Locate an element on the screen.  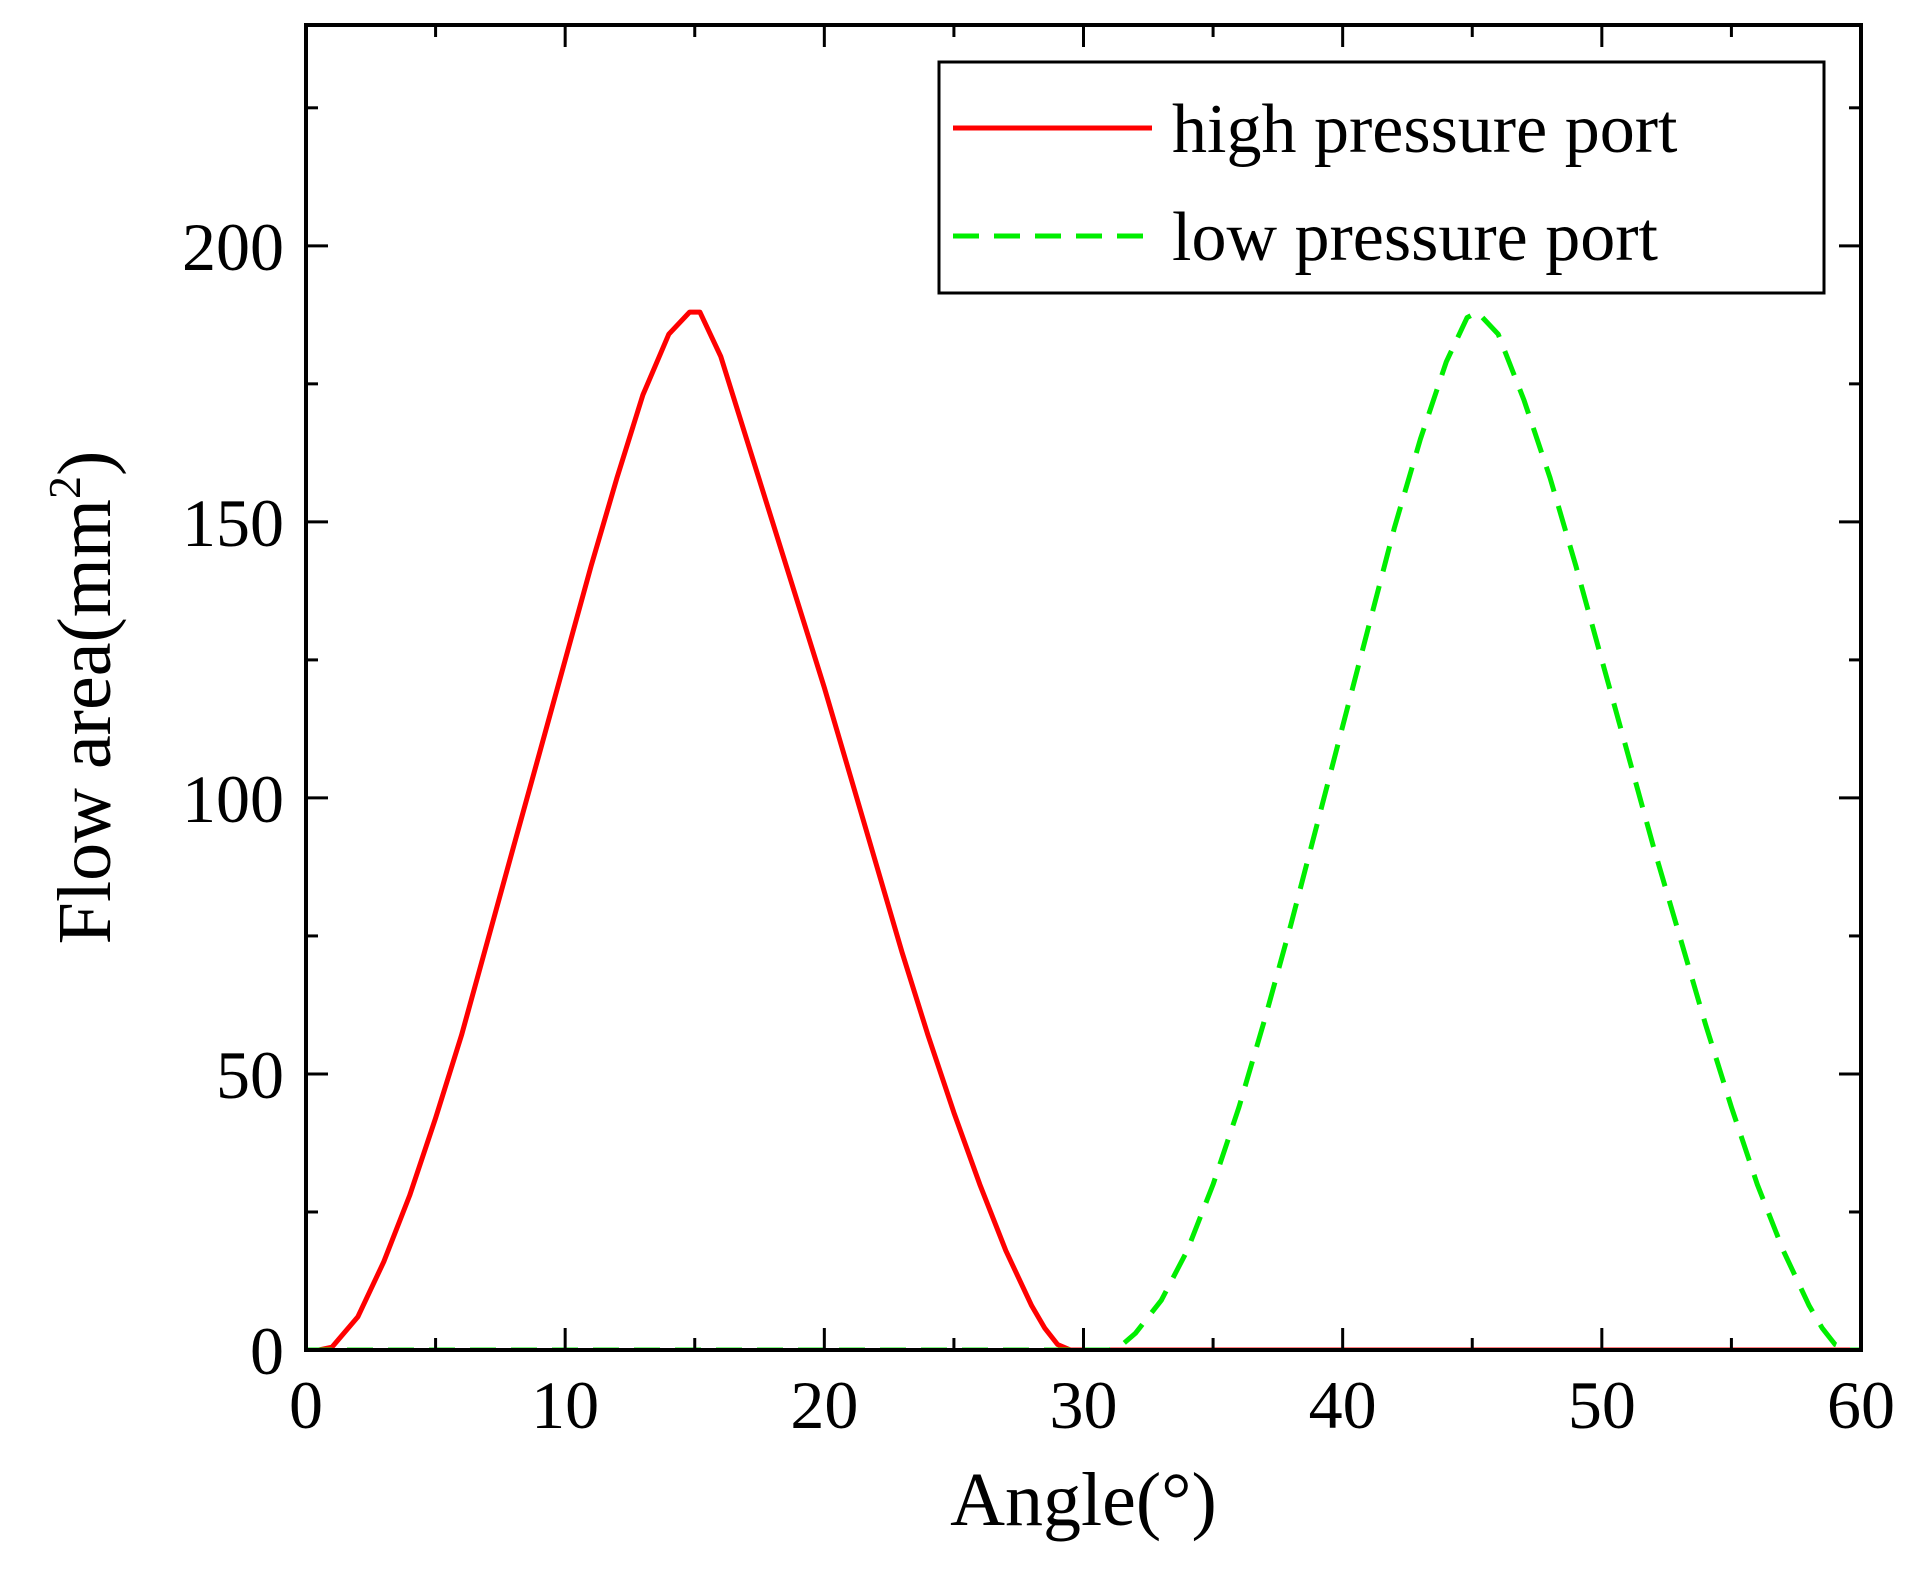
x-tick-label: 30 is located at coordinates (1084, 1405).